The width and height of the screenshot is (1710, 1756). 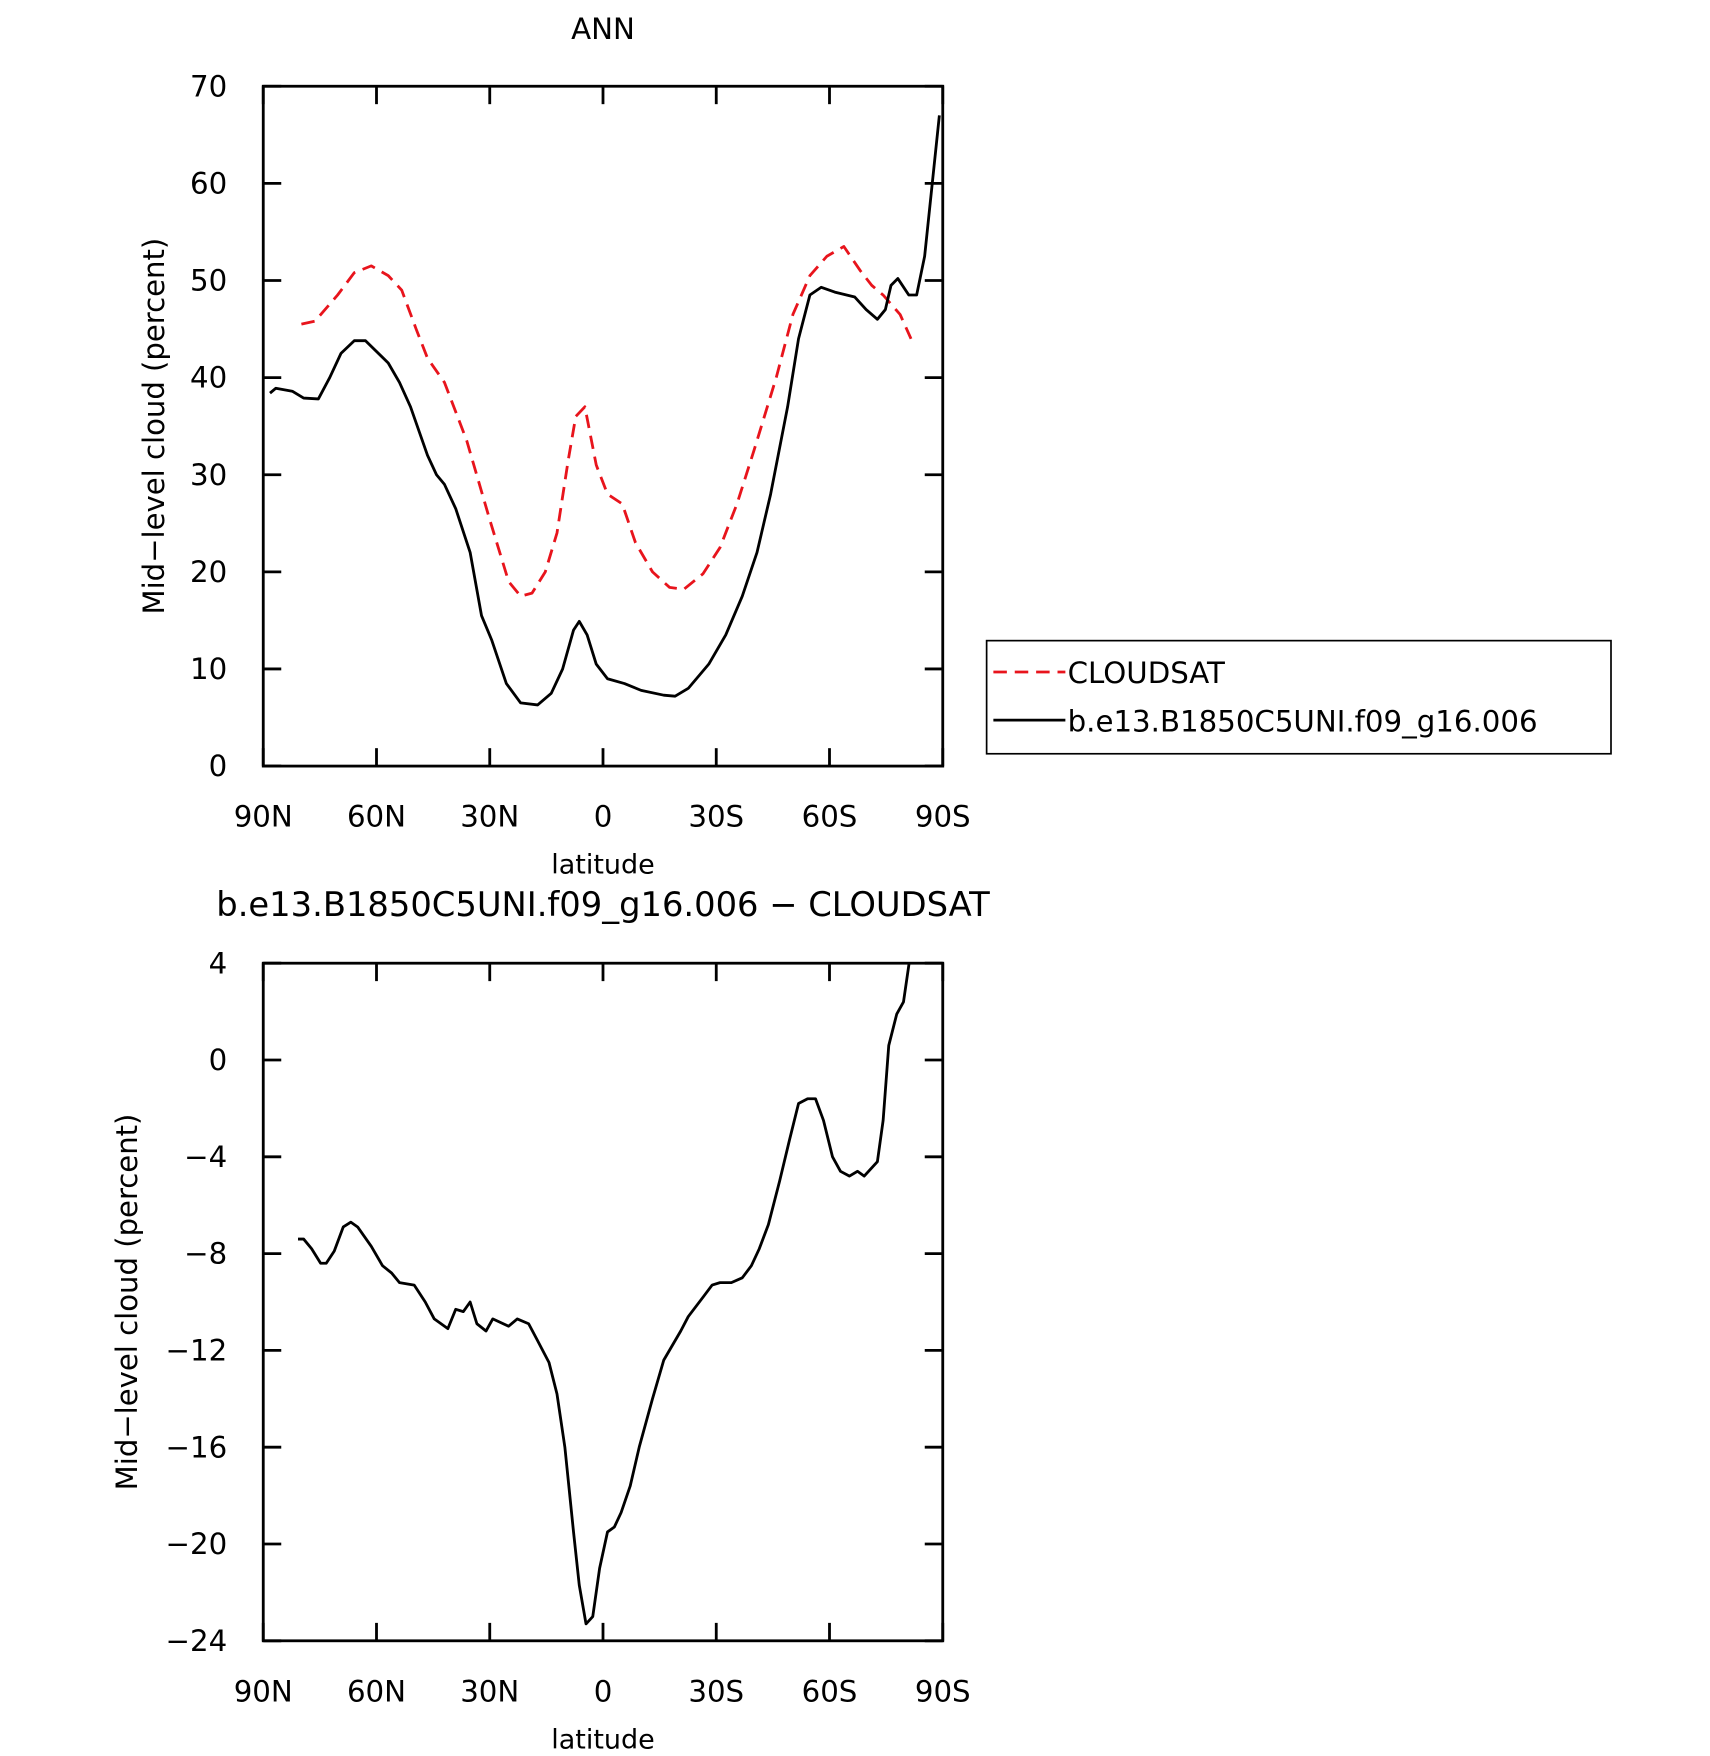 I want to click on legend-label: b.e13.B1850C5UNI.f09_g16.006, so click(x=1303, y=721).